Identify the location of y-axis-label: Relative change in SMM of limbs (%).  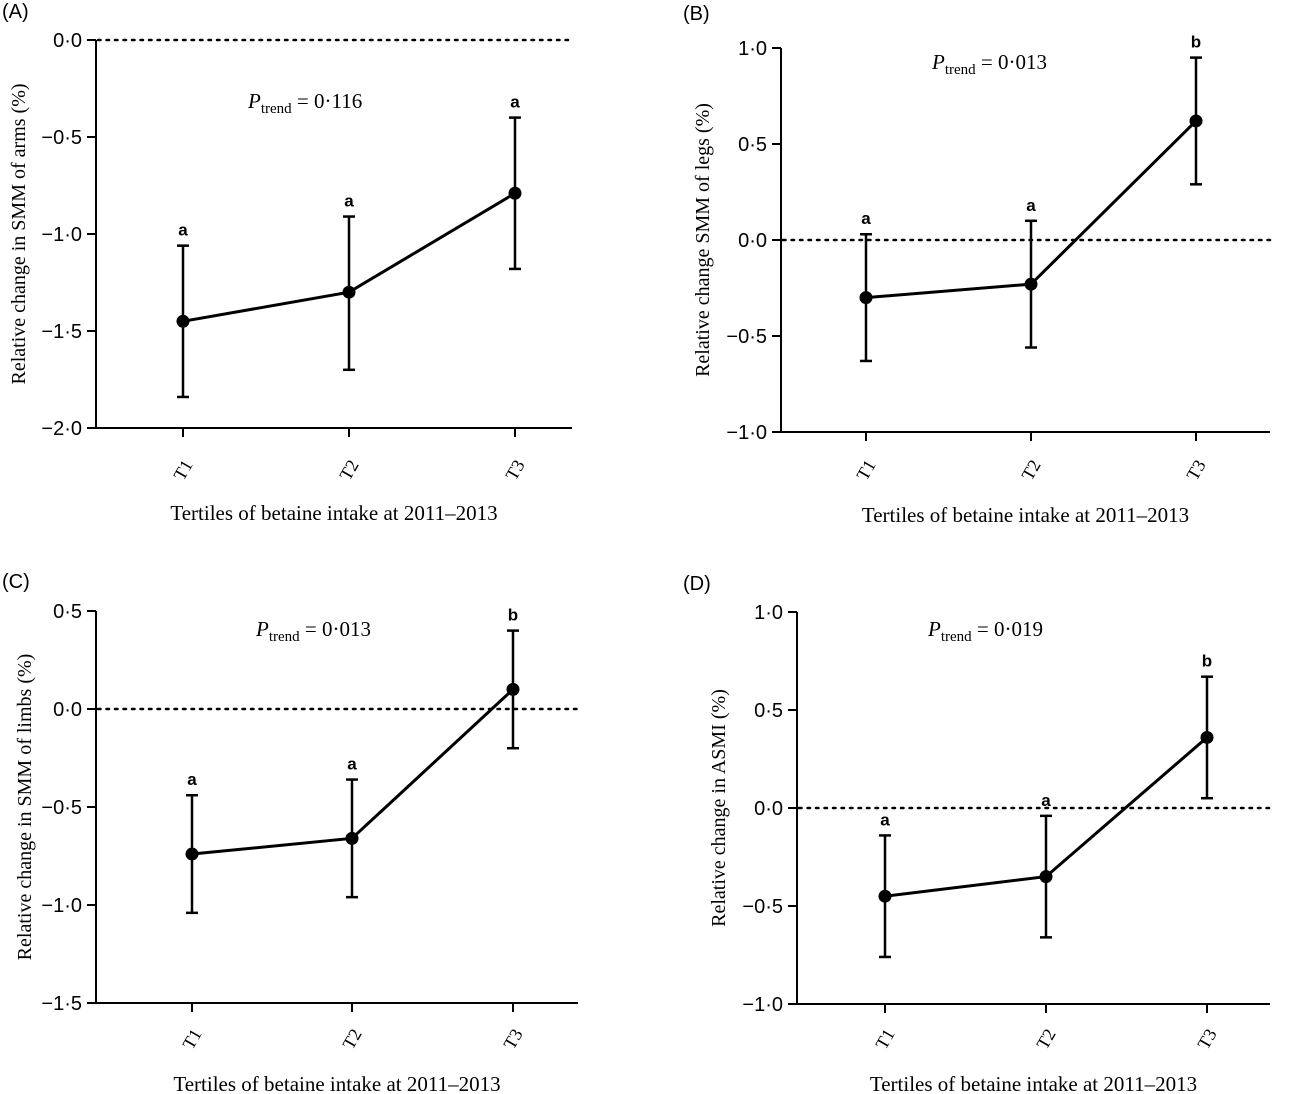
(25, 807).